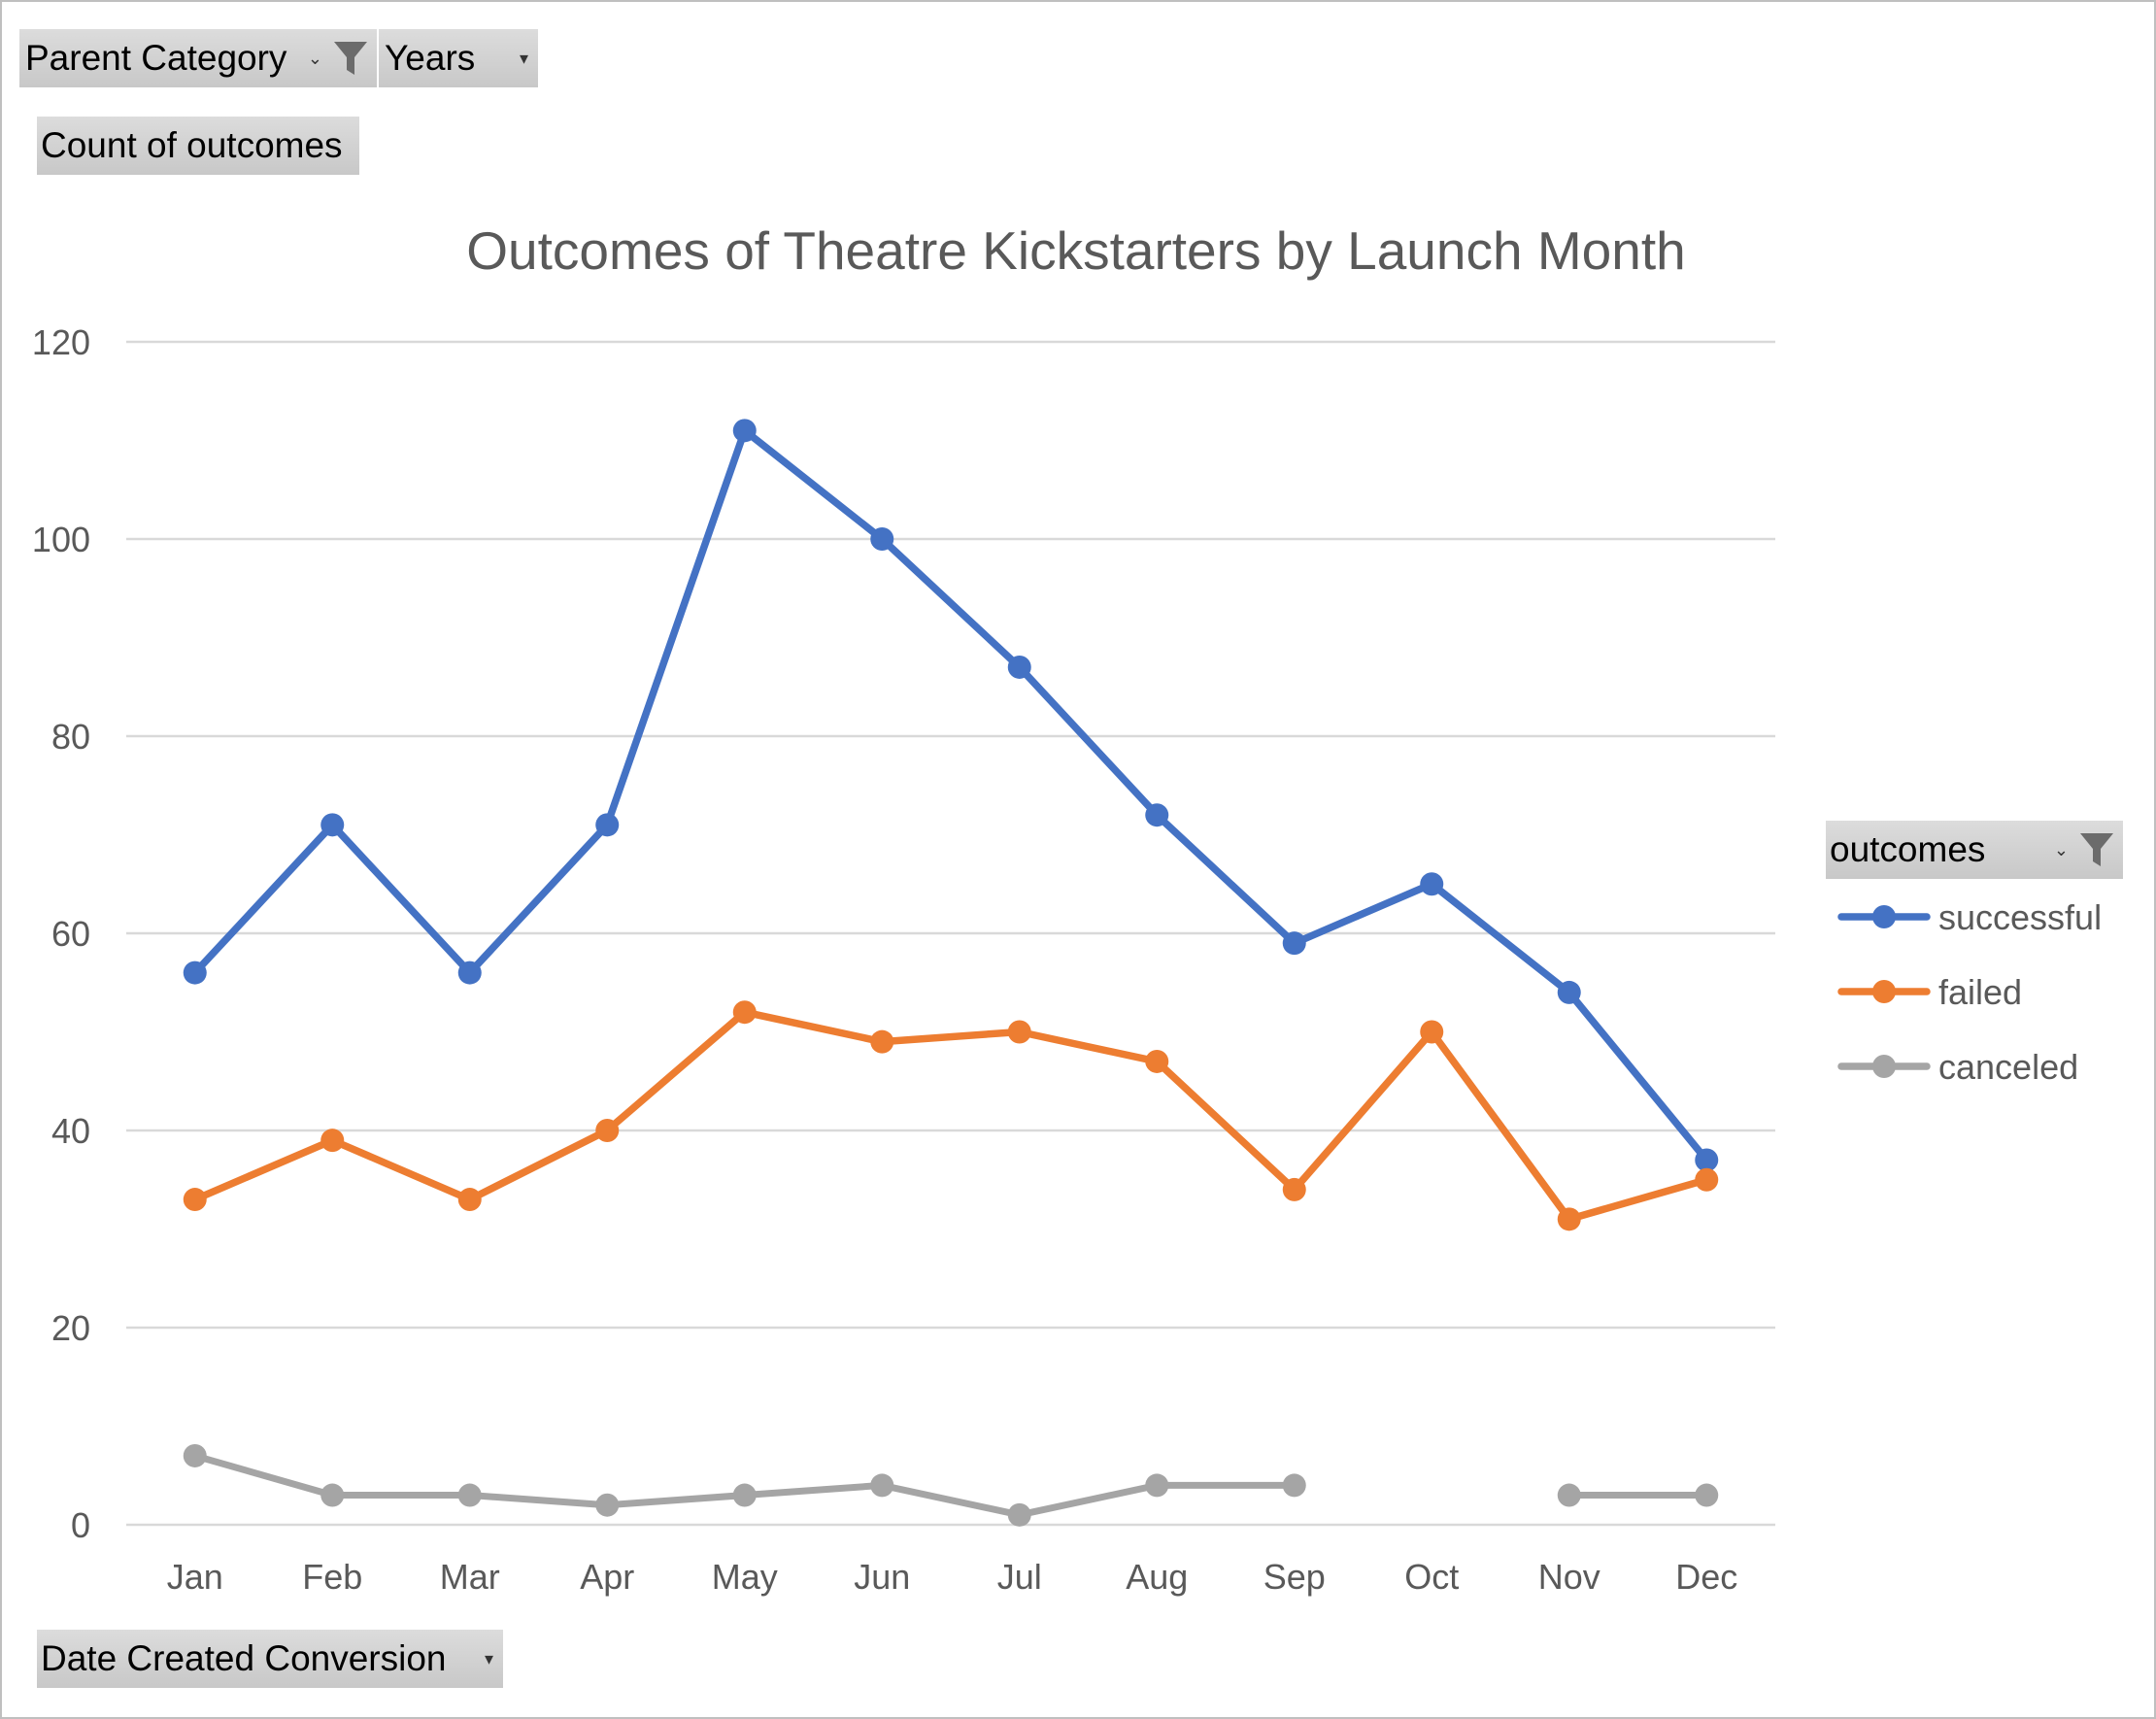 Image resolution: width=2156 pixels, height=1719 pixels. What do you see at coordinates (2020, 917) in the screenshot?
I see `legend-label: successful` at bounding box center [2020, 917].